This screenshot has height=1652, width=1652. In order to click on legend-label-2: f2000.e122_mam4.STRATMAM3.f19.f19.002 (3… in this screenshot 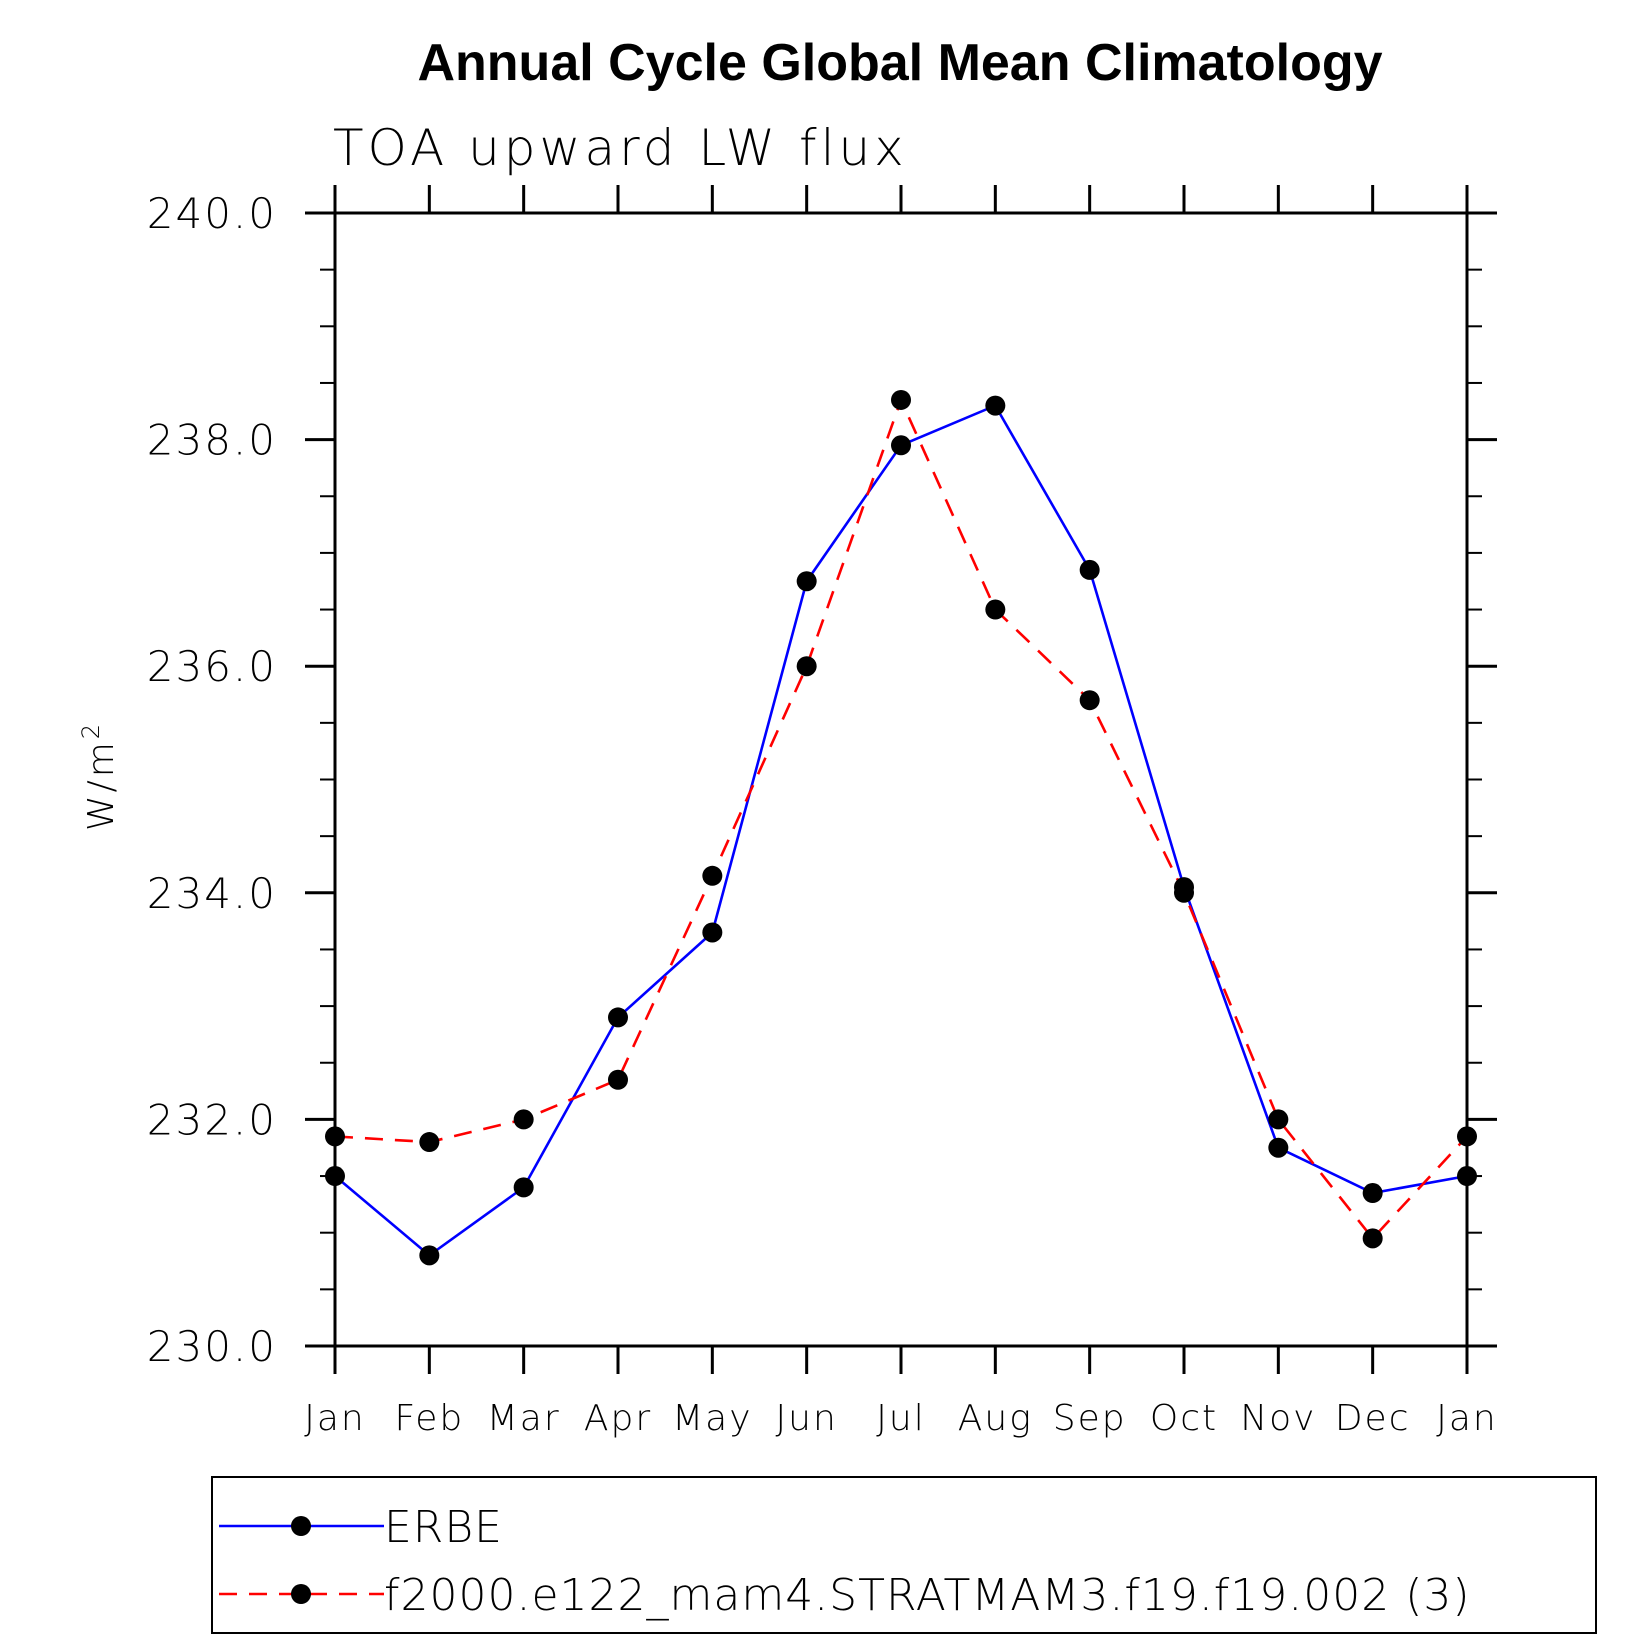, I will do `click(927, 1595)`.